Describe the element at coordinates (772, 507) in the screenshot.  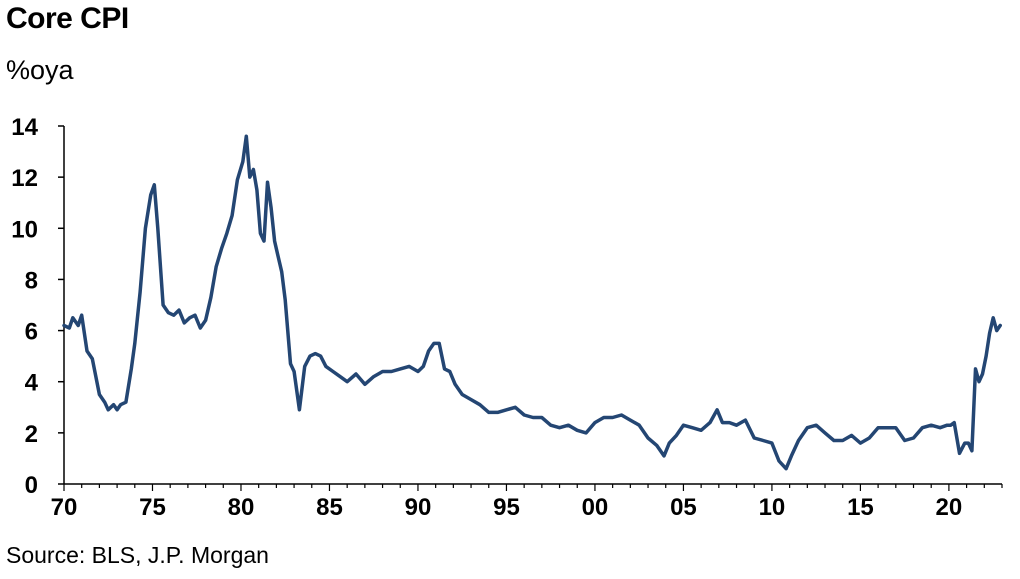
I see `x-tick-label-10: 10` at that location.